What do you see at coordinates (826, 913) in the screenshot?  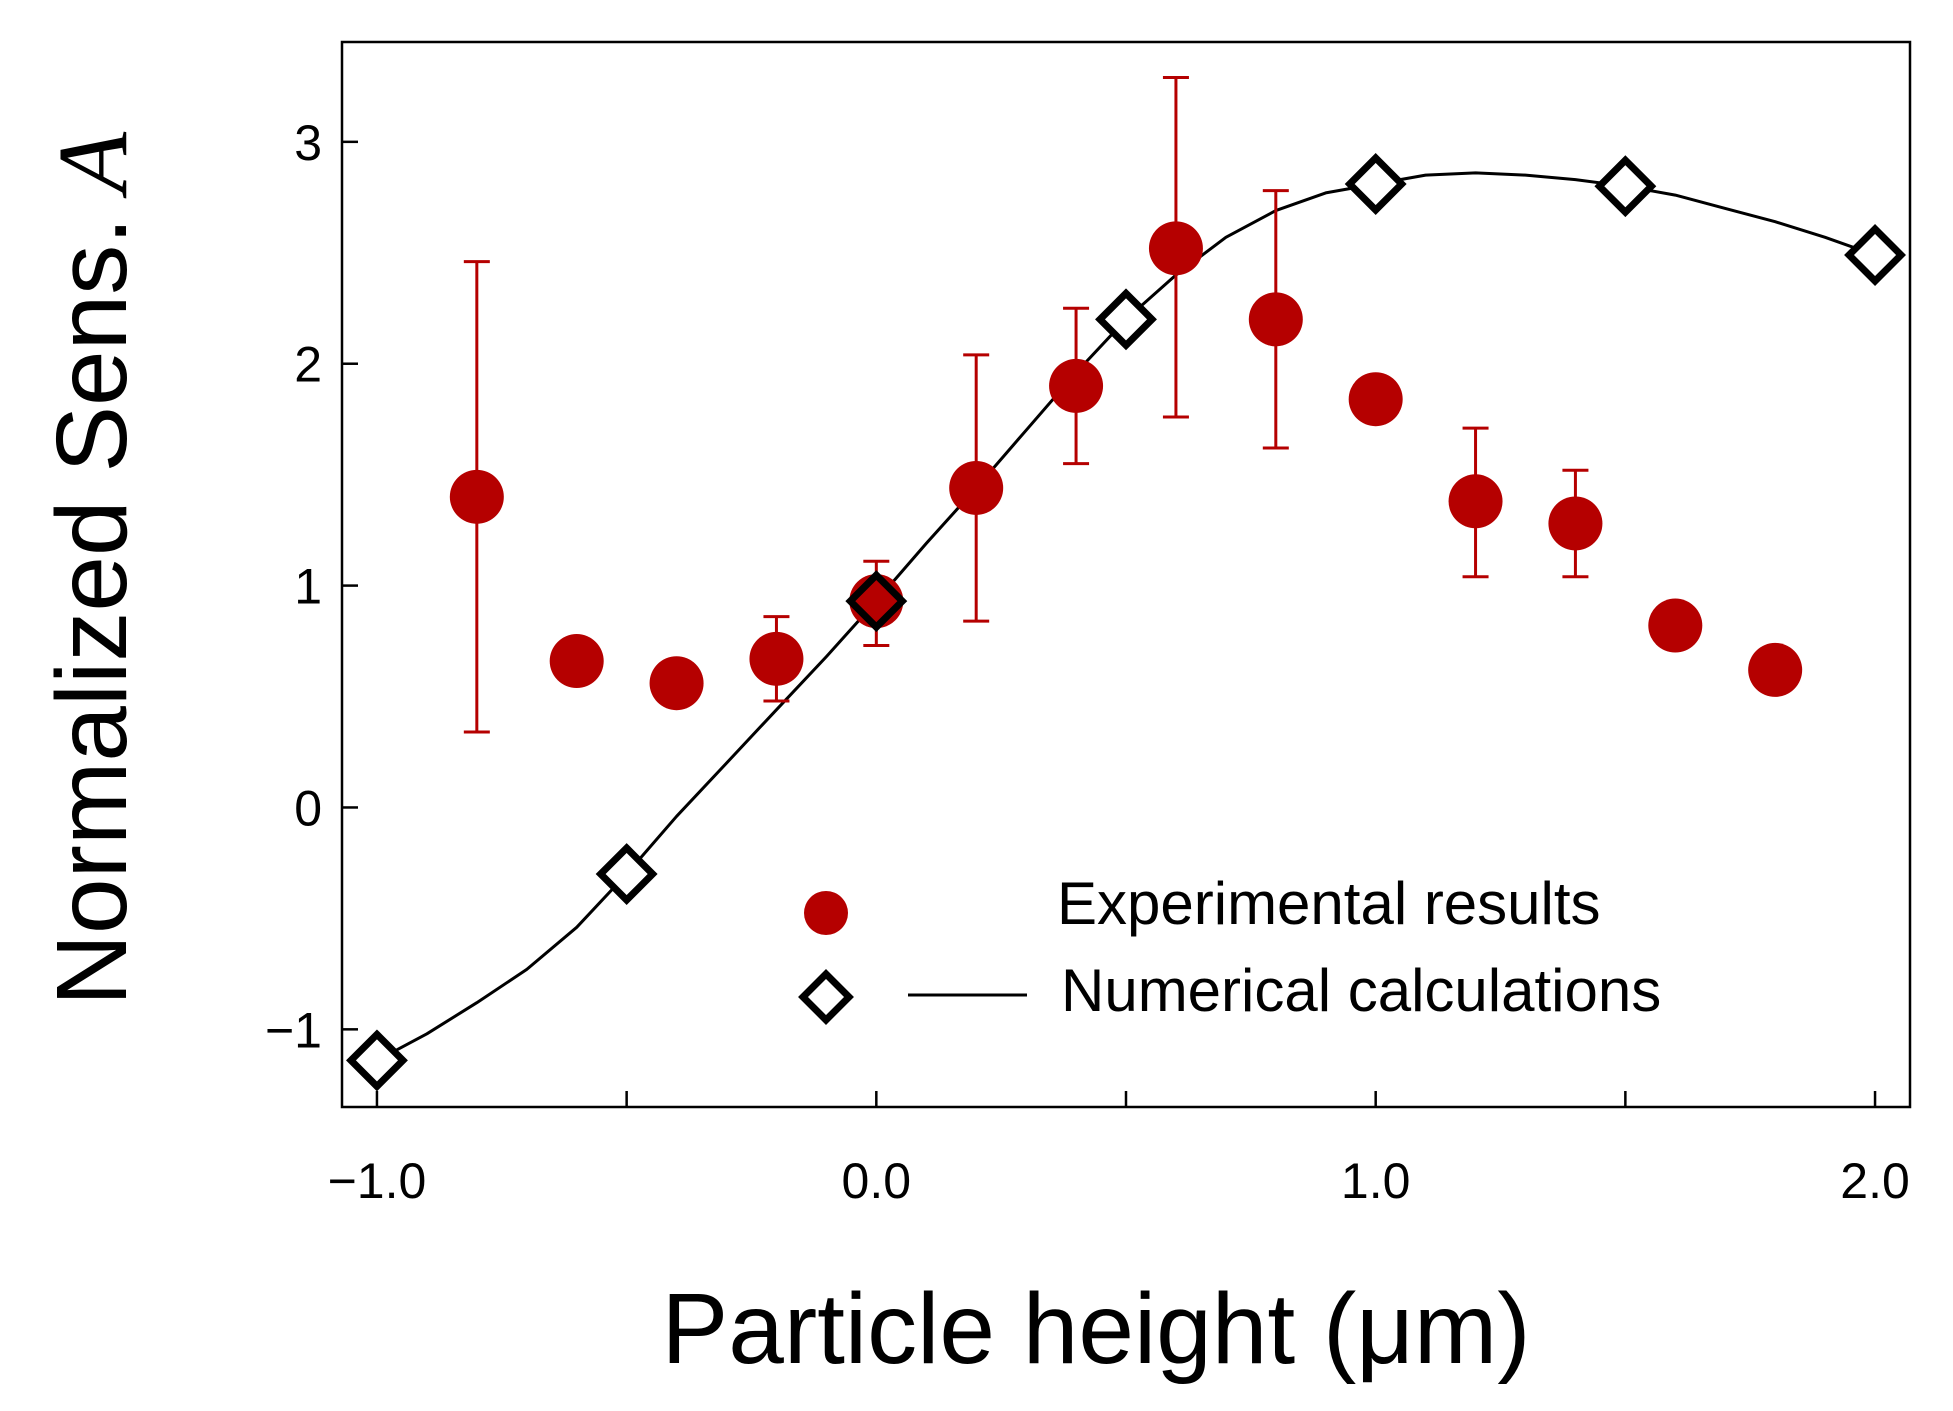 I see `legend-marker-experimental` at bounding box center [826, 913].